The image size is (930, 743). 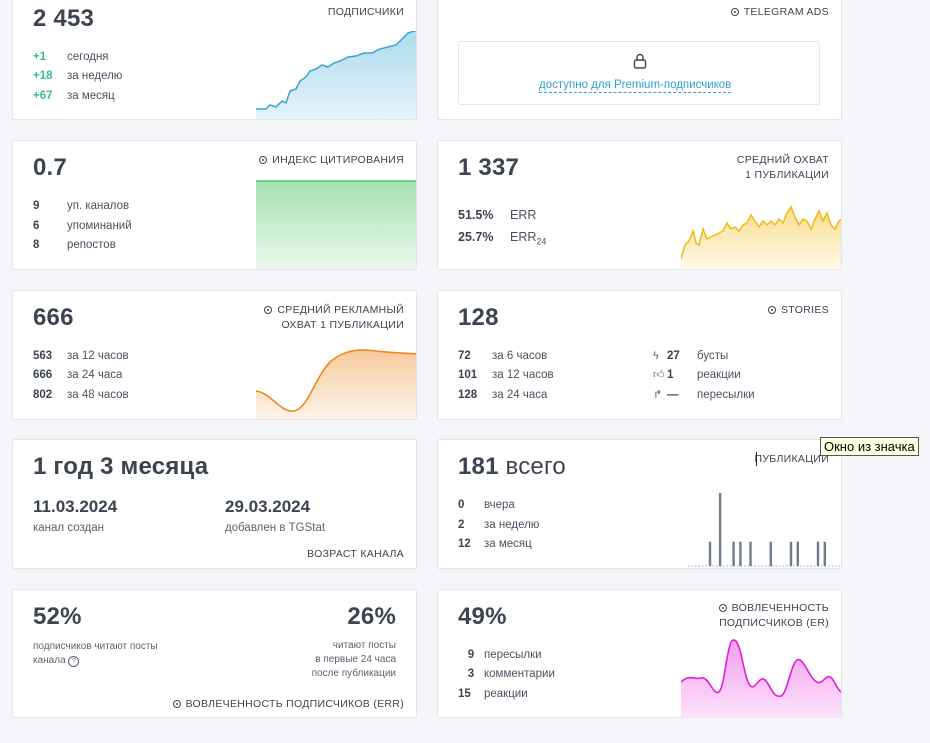 I want to click on err24-row: 25.7% ERR24, so click(x=502, y=238).